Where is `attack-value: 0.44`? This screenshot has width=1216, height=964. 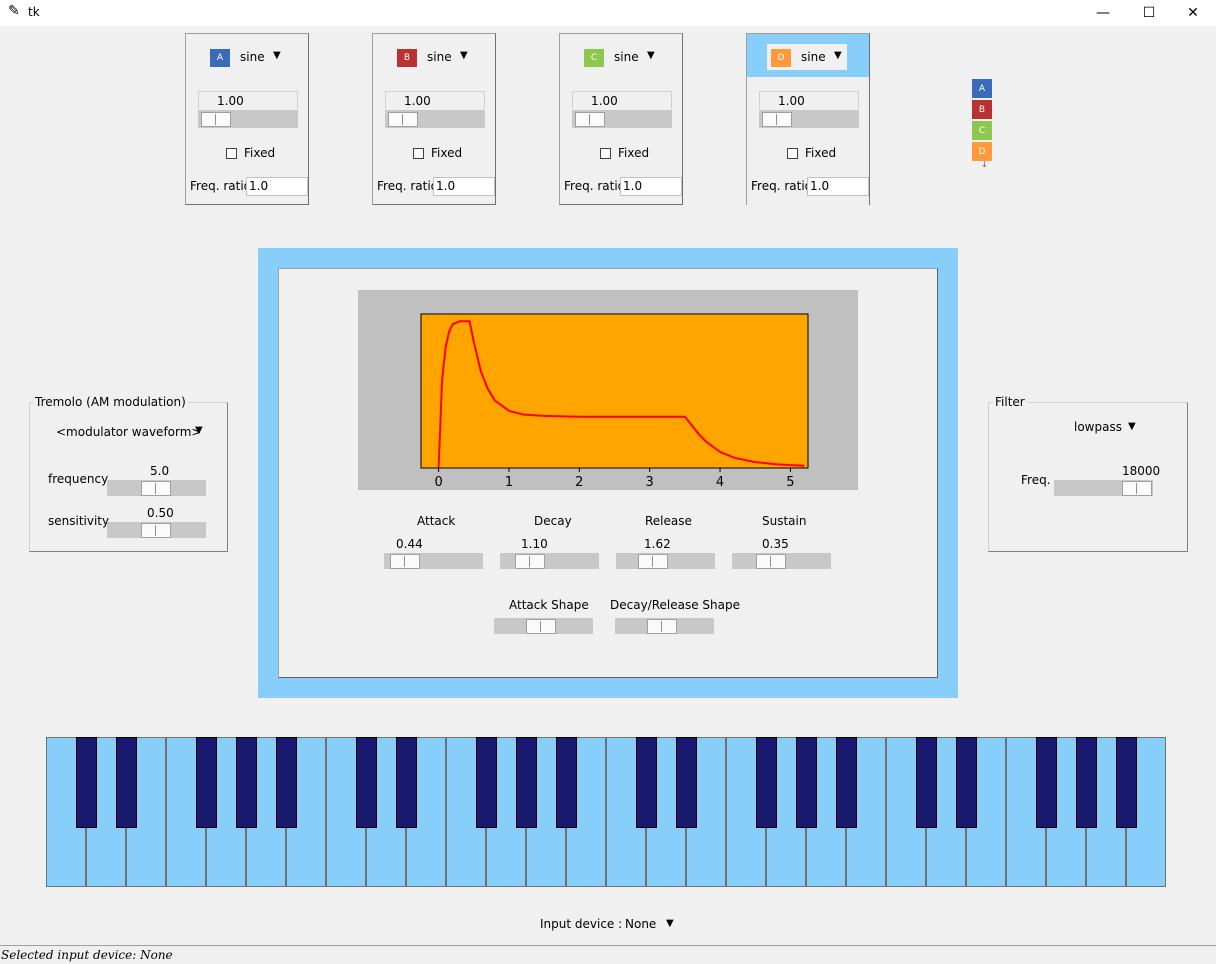 attack-value: 0.44 is located at coordinates (409, 544).